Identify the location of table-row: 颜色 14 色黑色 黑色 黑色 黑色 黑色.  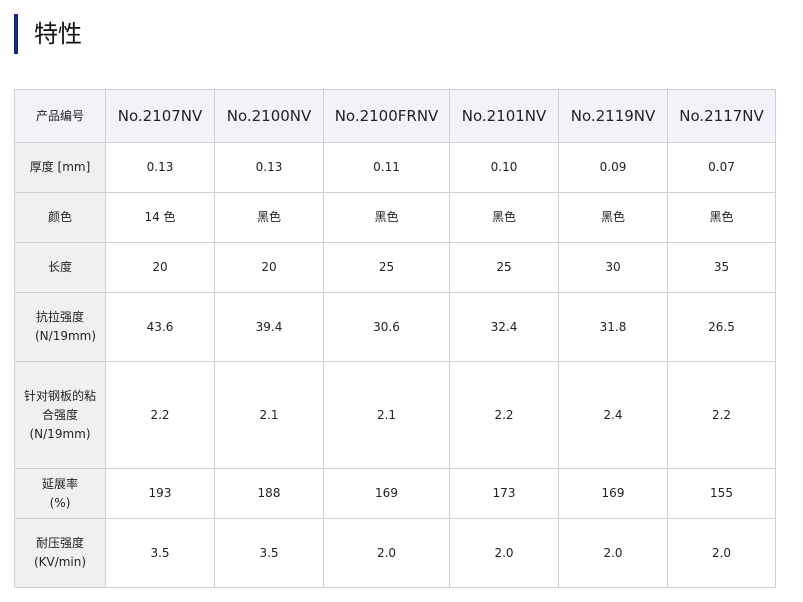
(395, 217).